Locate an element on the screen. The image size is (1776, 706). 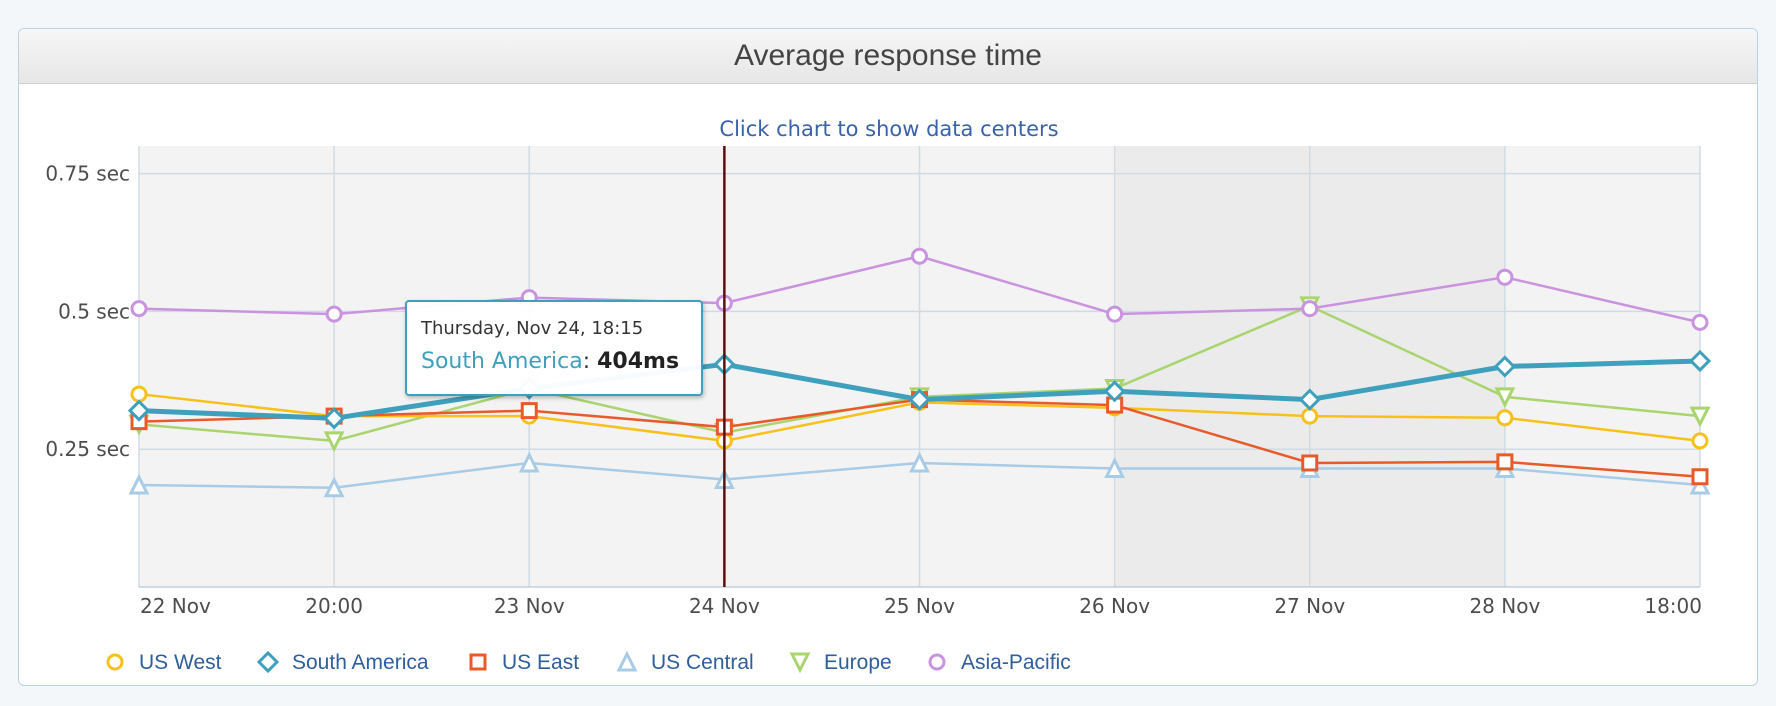
legend-label-south-america: South America is located at coordinates (360, 662).